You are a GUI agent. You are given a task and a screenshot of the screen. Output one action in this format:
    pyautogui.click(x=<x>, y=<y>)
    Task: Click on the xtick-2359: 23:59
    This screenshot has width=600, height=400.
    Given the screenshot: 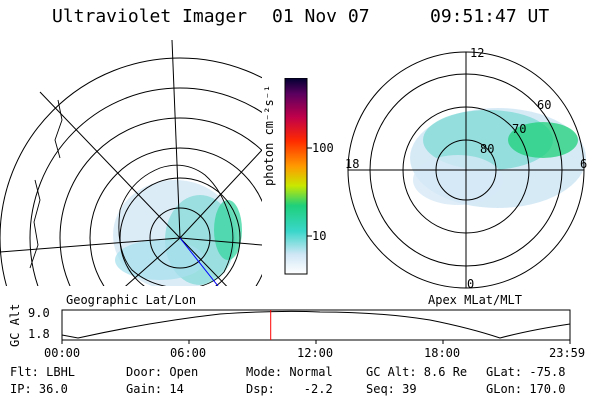 What is the action you would take?
    pyautogui.click(x=567, y=353)
    